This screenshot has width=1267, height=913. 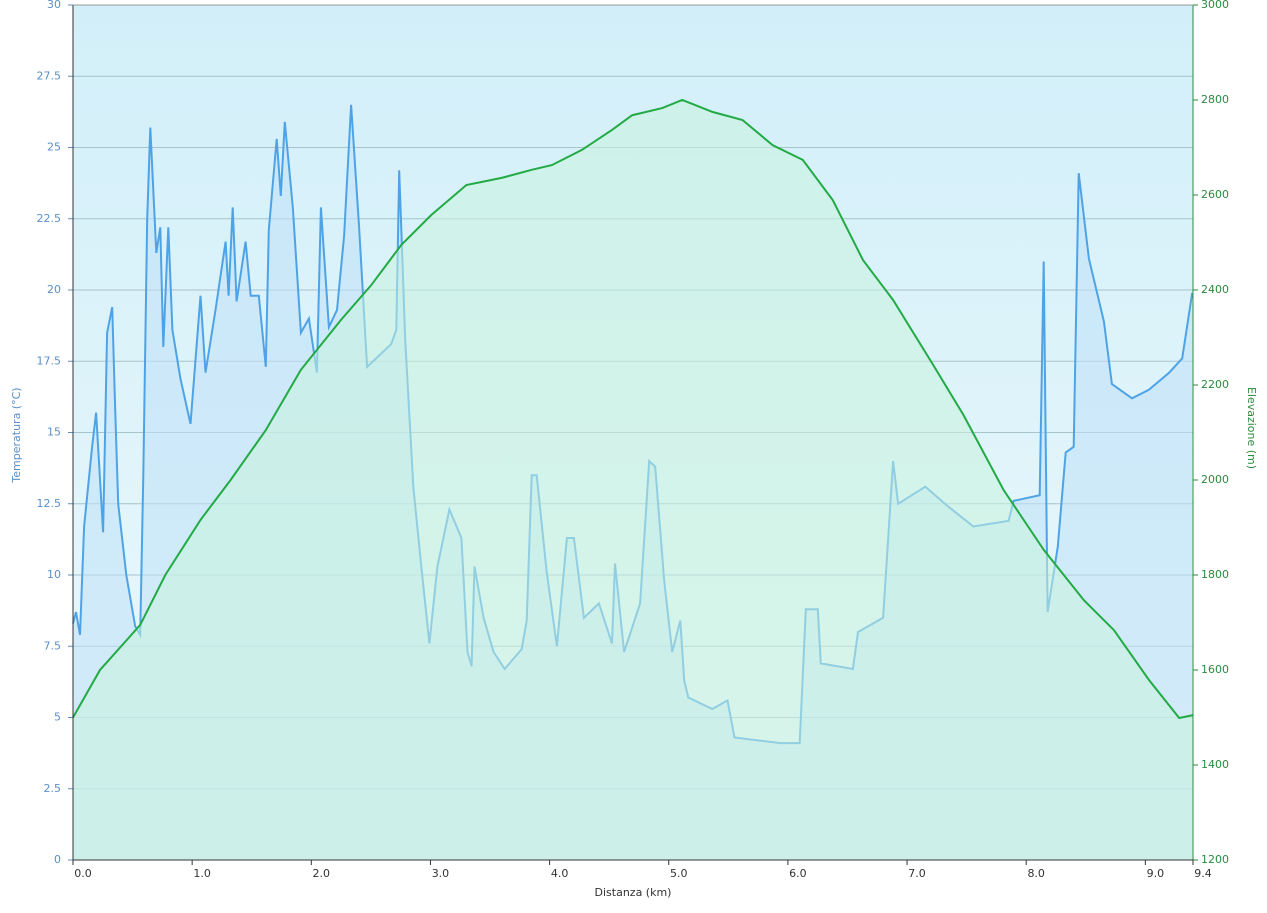 I want to click on x-tick-label: 2.0, so click(x=322, y=873).